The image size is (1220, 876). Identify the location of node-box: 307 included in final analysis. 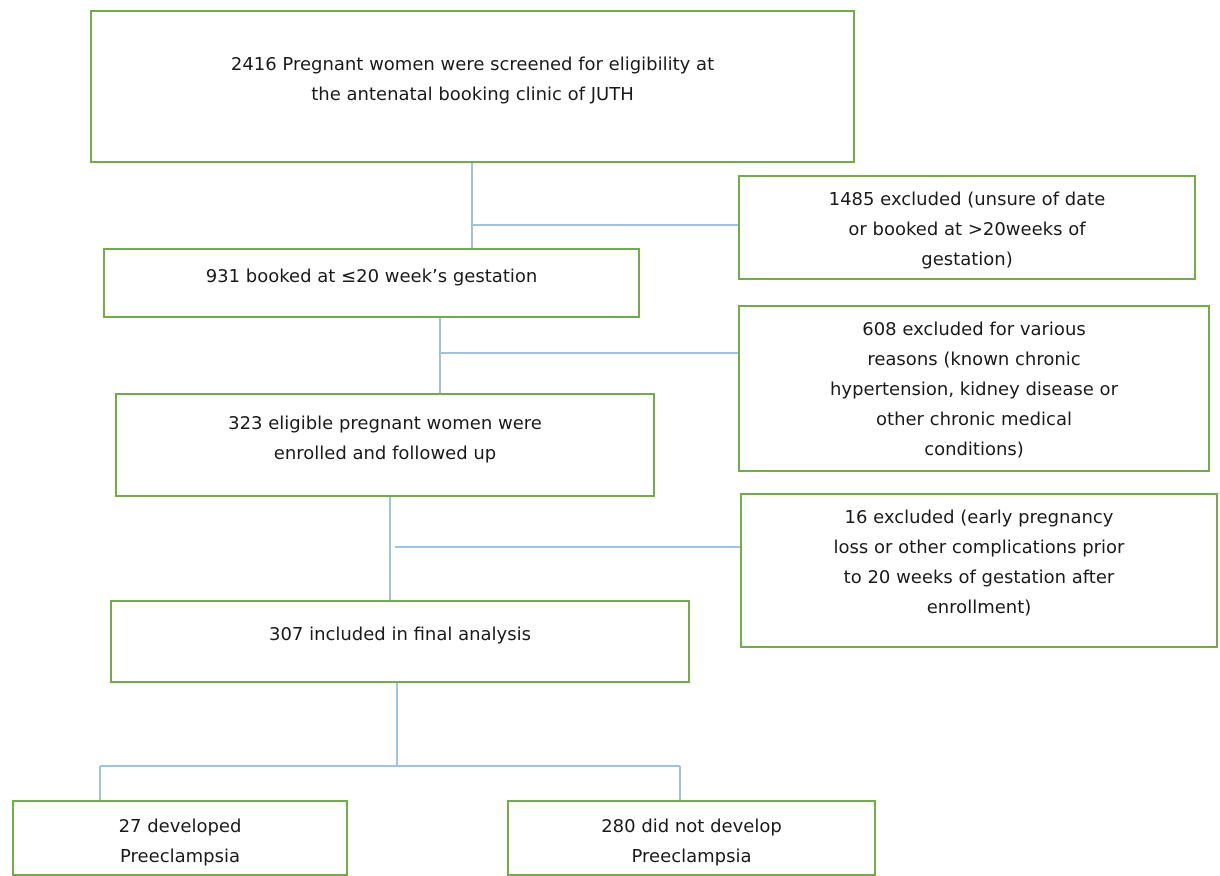
(400, 641).